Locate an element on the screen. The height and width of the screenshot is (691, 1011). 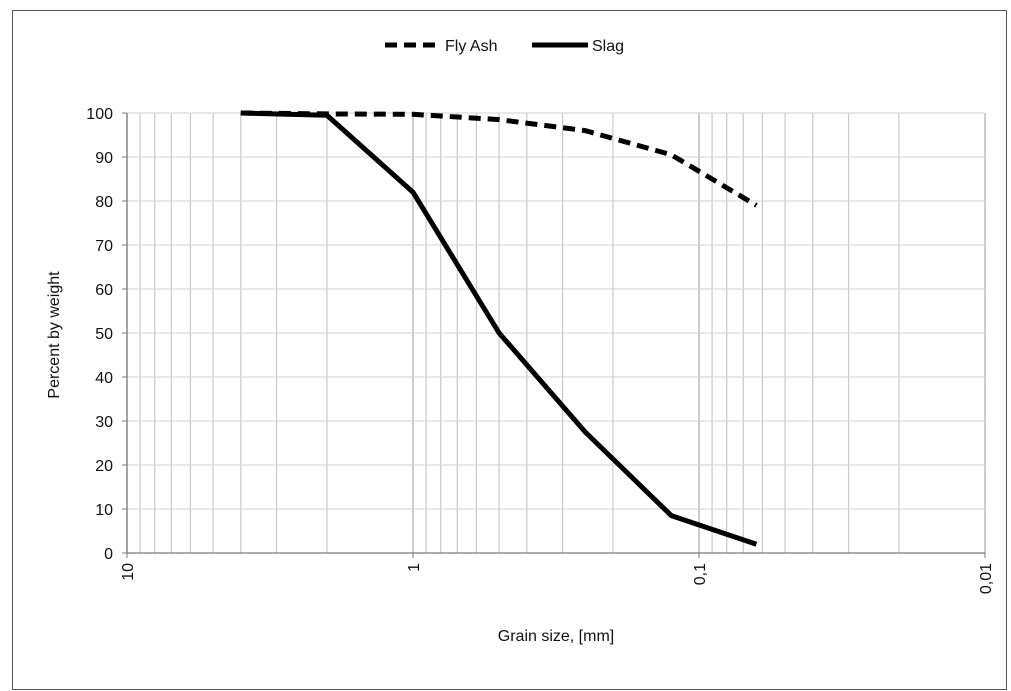
y-tick-label: 30 is located at coordinates (104, 422).